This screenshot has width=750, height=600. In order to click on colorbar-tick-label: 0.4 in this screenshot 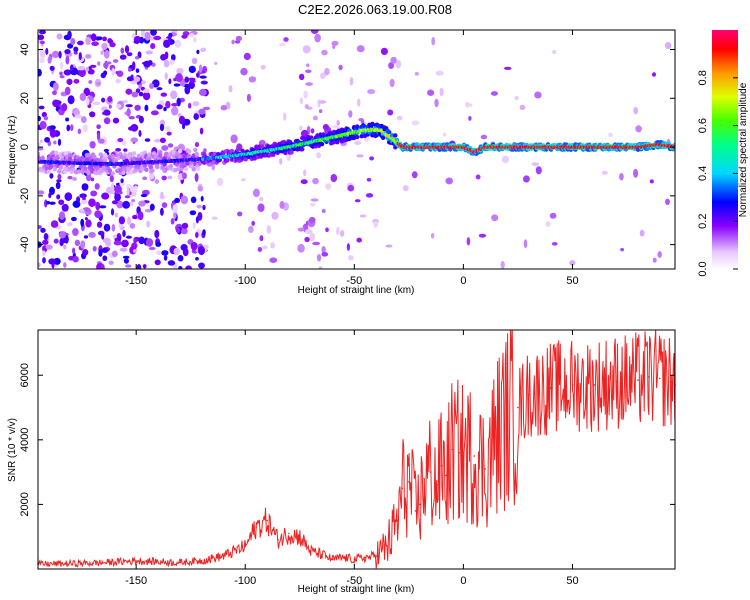, I will do `click(703, 173)`.